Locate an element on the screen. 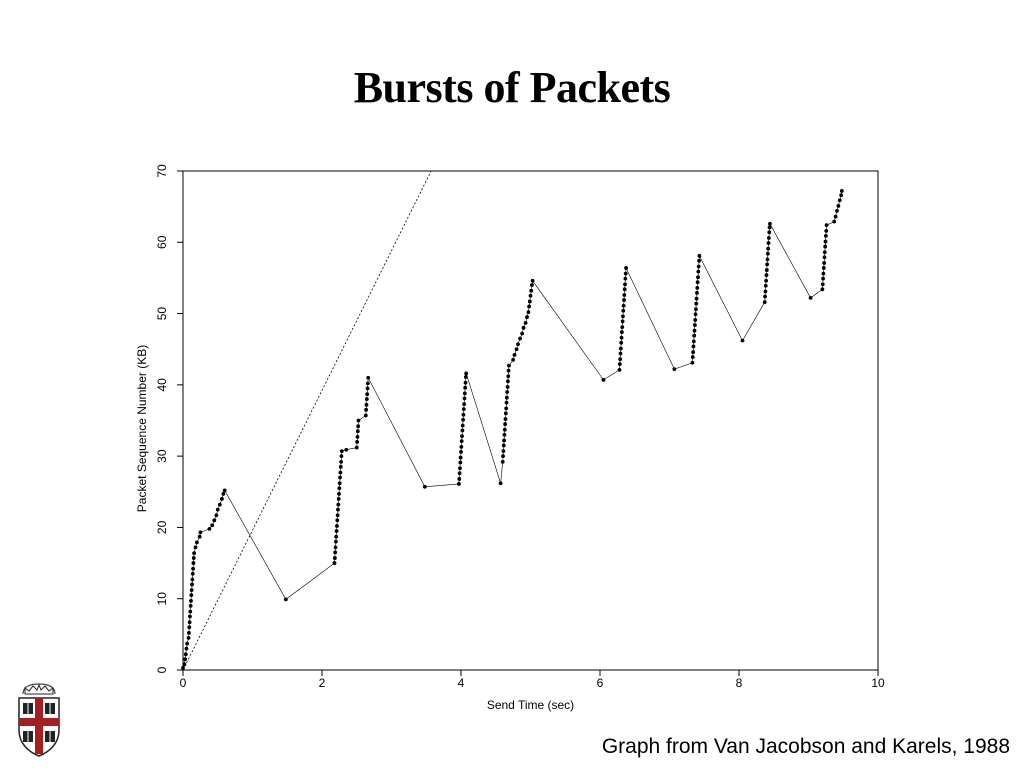 This screenshot has width=1024, height=768. x-axis-label: Send Time (sec) is located at coordinates (530, 705).